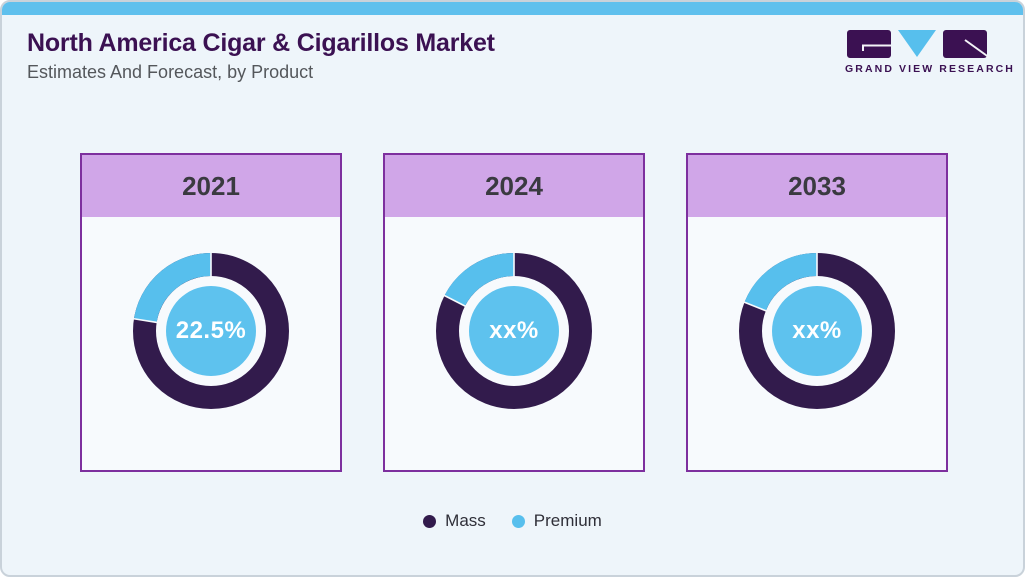  I want to click on year-card-header: 2021, so click(211, 186).